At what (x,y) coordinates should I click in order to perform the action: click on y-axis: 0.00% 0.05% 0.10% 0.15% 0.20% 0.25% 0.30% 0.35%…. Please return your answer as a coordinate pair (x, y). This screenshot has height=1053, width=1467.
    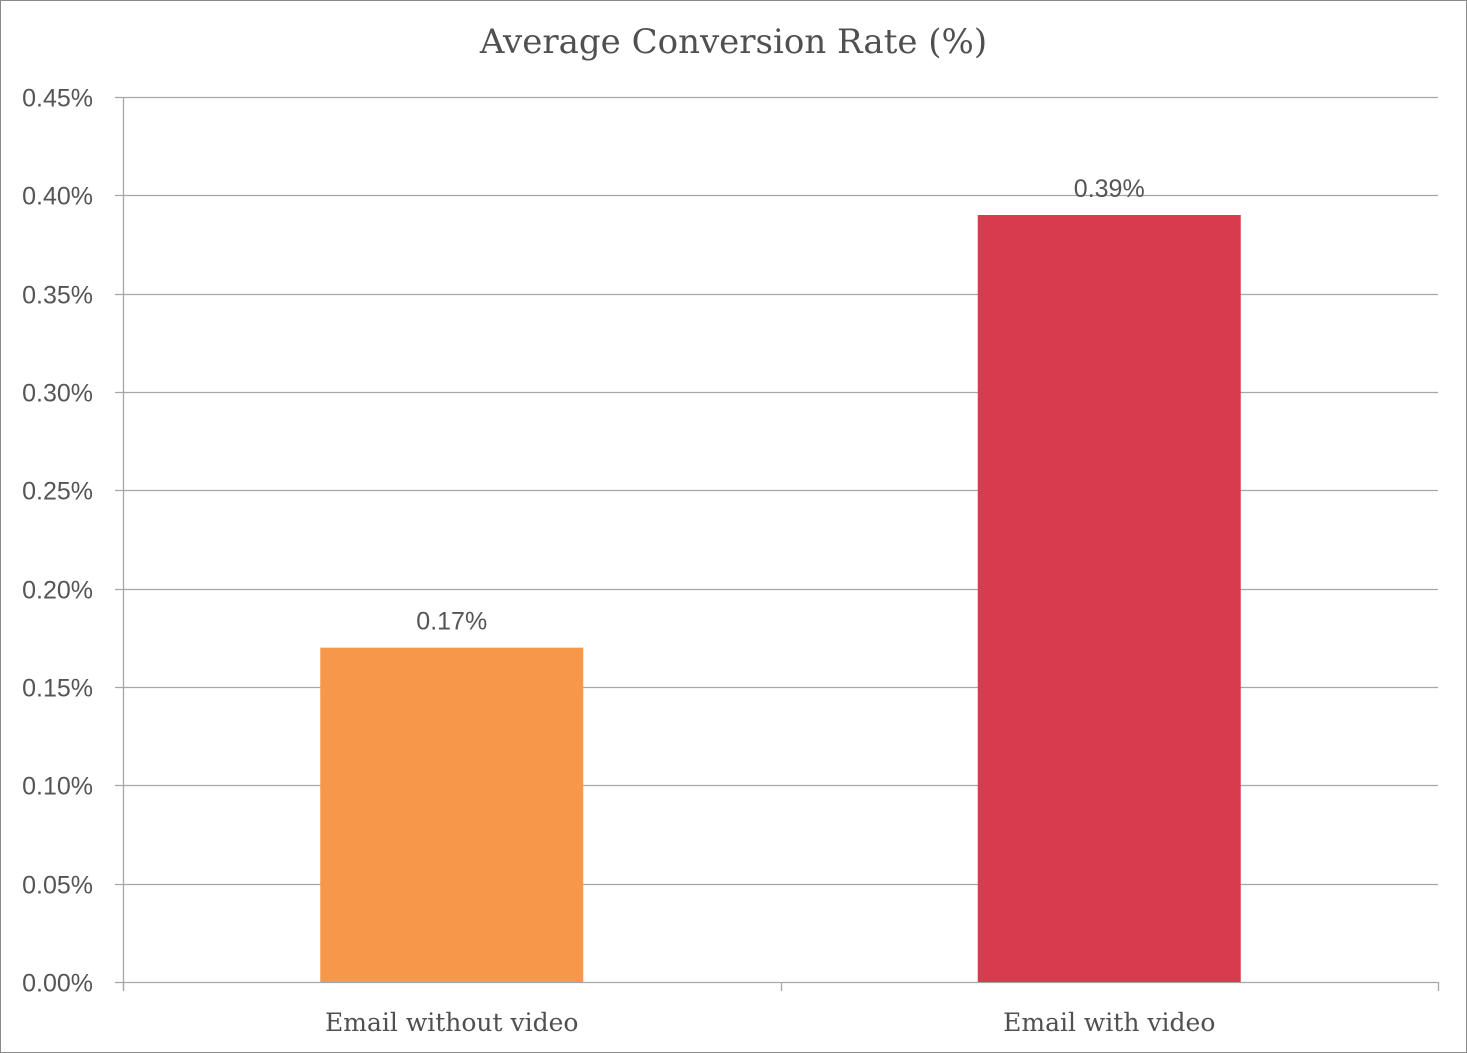
    Looking at the image, I should click on (73, 541).